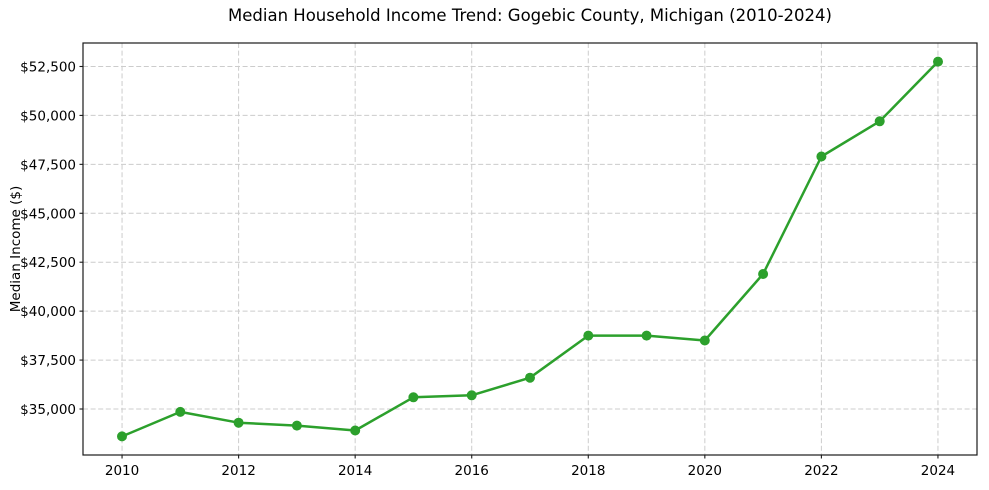 The width and height of the screenshot is (989, 490). Describe the element at coordinates (122, 471) in the screenshot. I see `x-tick-label: 2010` at that location.